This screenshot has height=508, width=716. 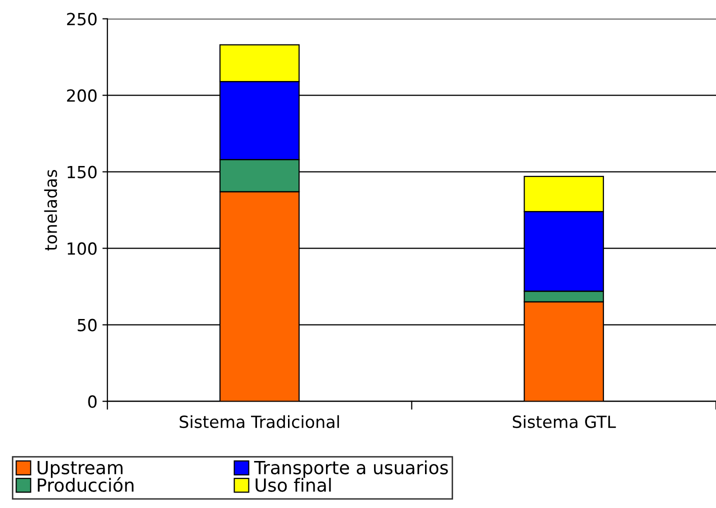 I want to click on y-tick-label: 100, so click(x=82, y=248).